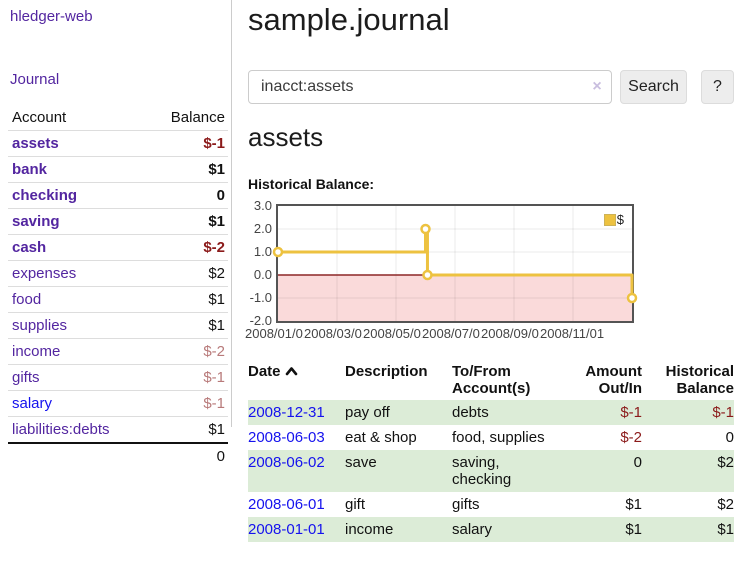 The image size is (742, 582). I want to click on chart-plot-area: $, so click(455, 263).